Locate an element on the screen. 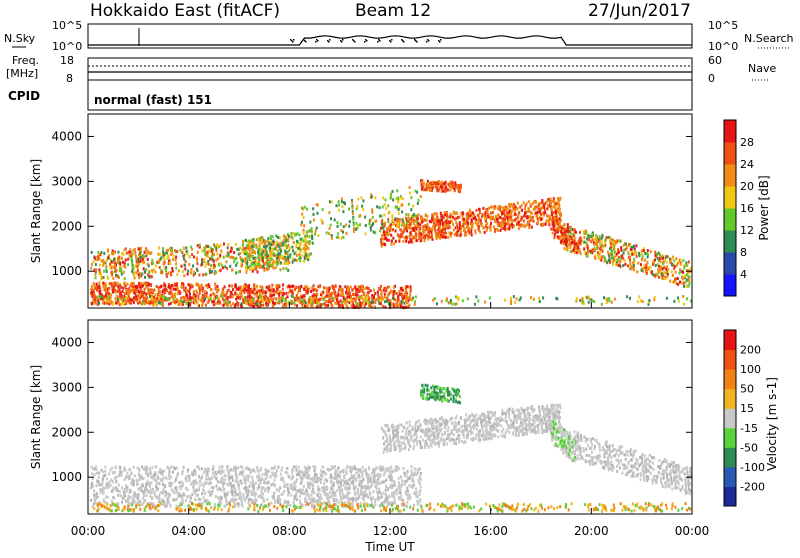 The width and height of the screenshot is (800, 558). freq-right-tick-bottom: 0 is located at coordinates (711, 78).